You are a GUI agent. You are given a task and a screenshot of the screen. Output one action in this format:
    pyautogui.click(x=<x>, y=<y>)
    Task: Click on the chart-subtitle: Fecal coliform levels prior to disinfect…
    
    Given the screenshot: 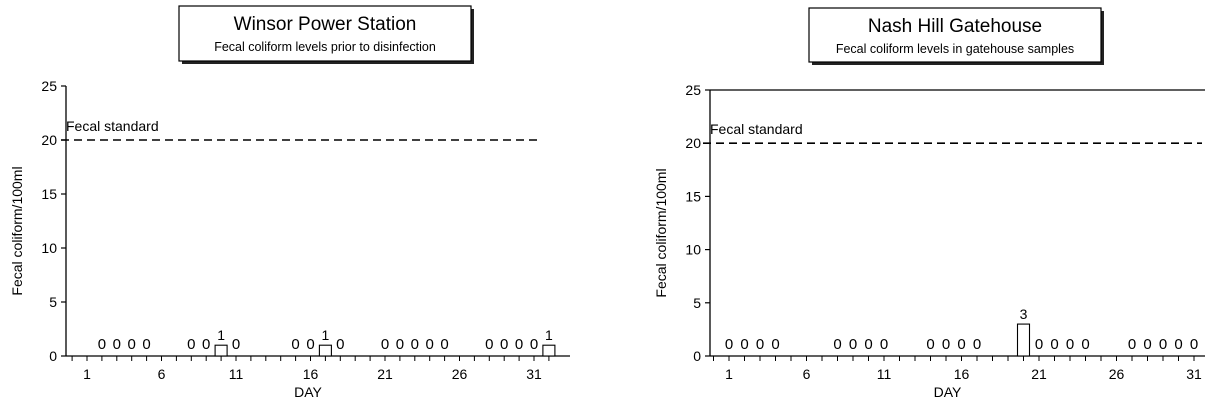 What is the action you would take?
    pyautogui.click(x=325, y=47)
    